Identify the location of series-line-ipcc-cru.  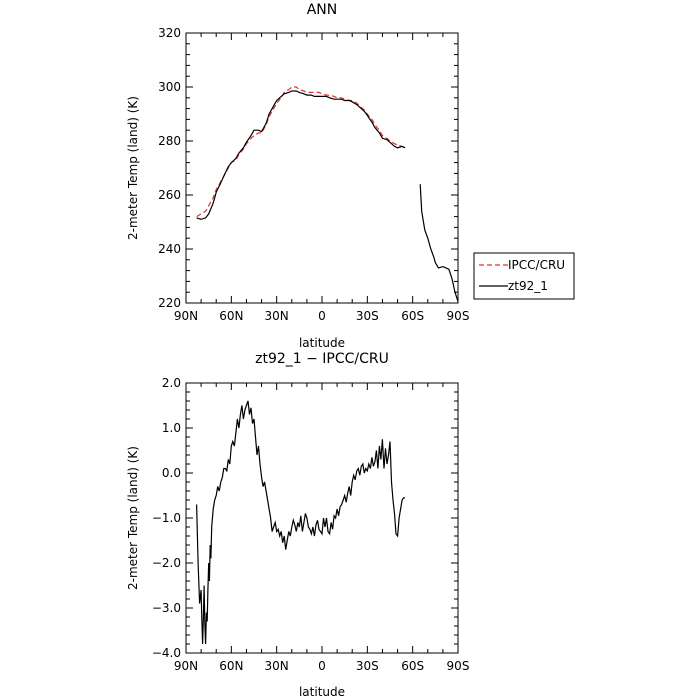
(301, 152).